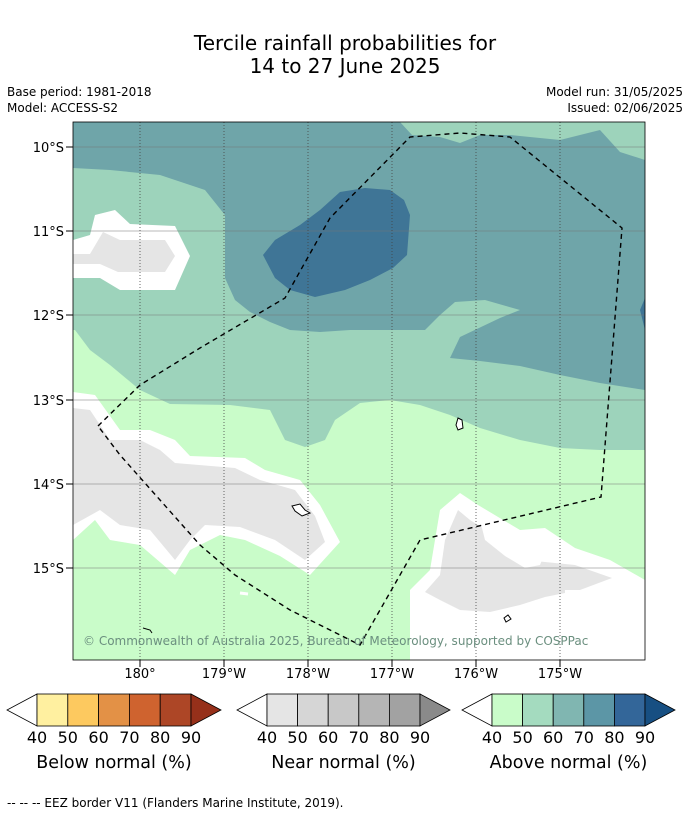  What do you see at coordinates (343, 763) in the screenshot?
I see `colorbar-title: Near normal (%)` at bounding box center [343, 763].